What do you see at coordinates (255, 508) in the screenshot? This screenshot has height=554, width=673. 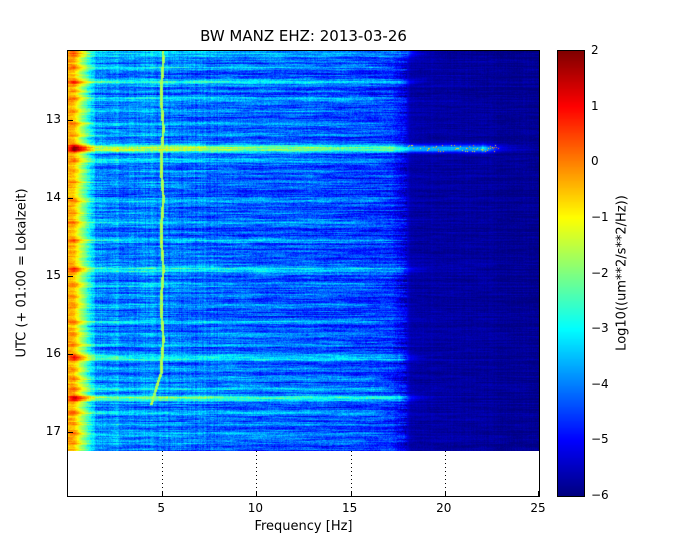 I see `x-tick-label: 10` at bounding box center [255, 508].